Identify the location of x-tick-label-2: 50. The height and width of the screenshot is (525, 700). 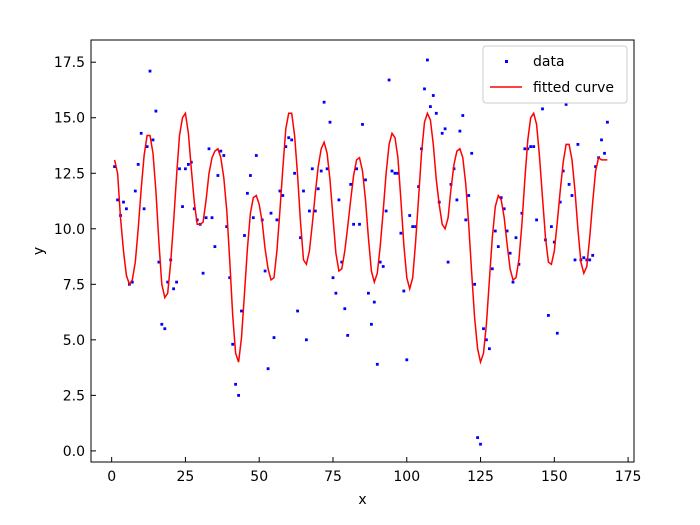
(259, 477).